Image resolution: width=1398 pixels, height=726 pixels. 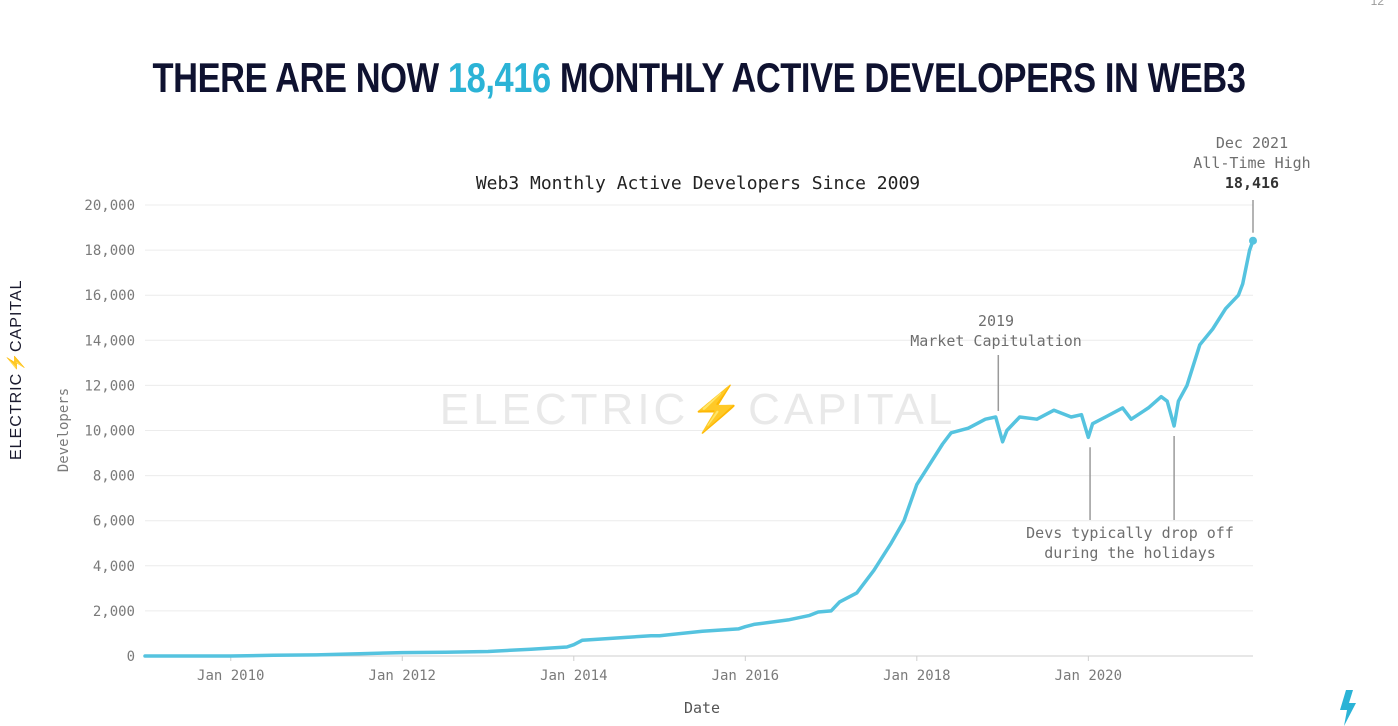 I want to click on annotation-text: 18,416, so click(x=1252, y=183).